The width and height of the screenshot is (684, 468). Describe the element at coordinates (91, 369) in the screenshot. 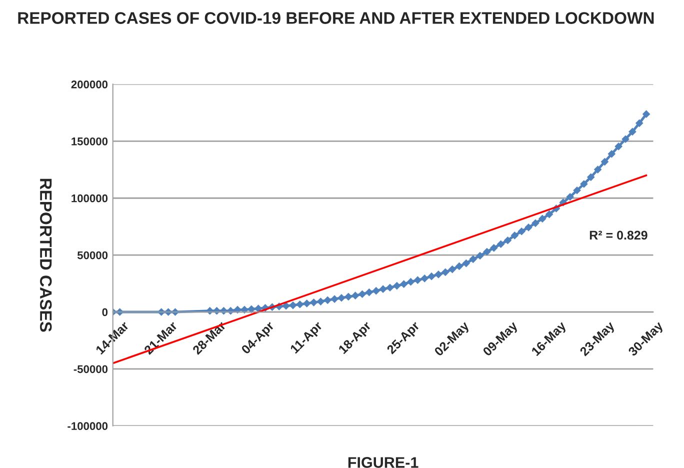

I see `y-tick-label: -50000` at that location.